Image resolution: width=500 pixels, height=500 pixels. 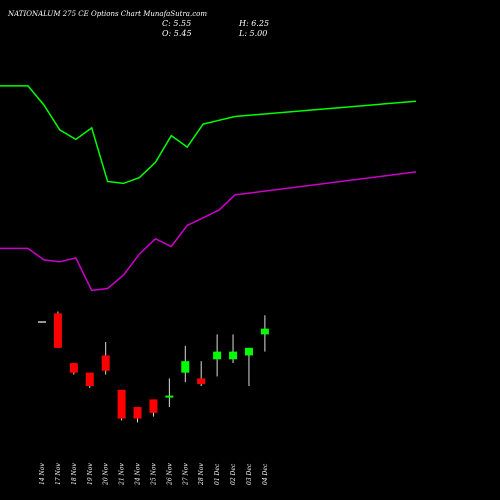 What do you see at coordinates (217, 474) in the screenshot?
I see `x-tick-label: 01 Dec` at bounding box center [217, 474].